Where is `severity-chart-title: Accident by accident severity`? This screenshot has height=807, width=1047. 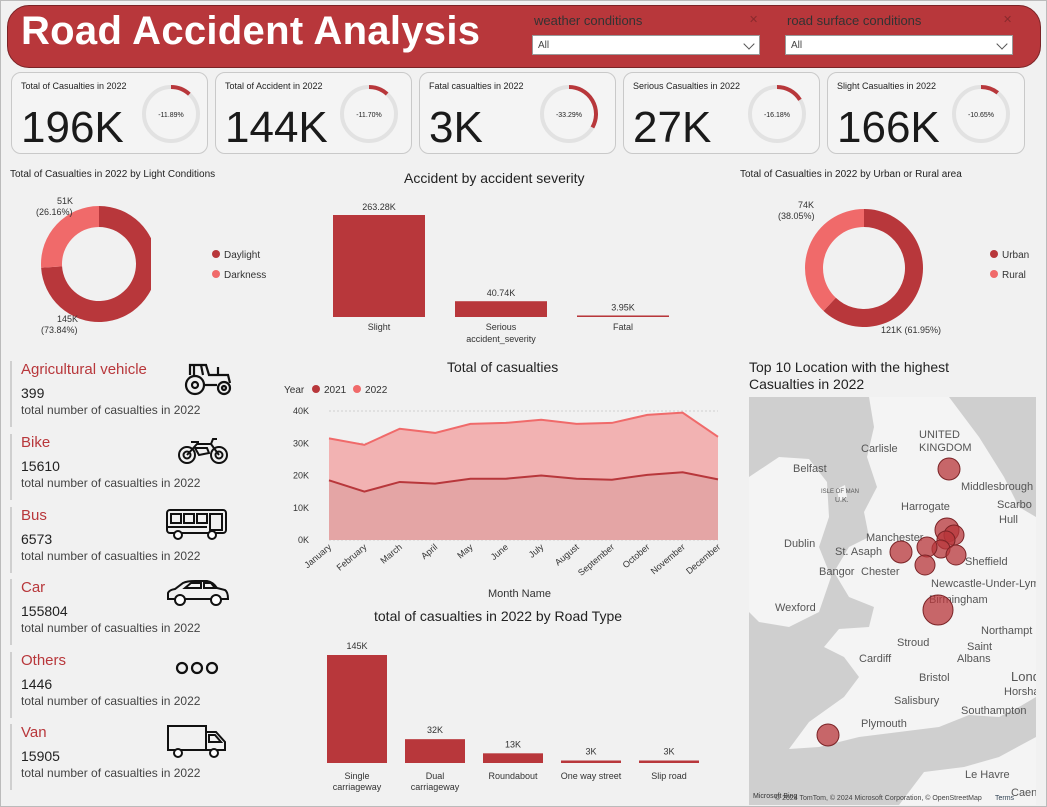
severity-chart-title: Accident by accident severity is located at coordinates (494, 178).